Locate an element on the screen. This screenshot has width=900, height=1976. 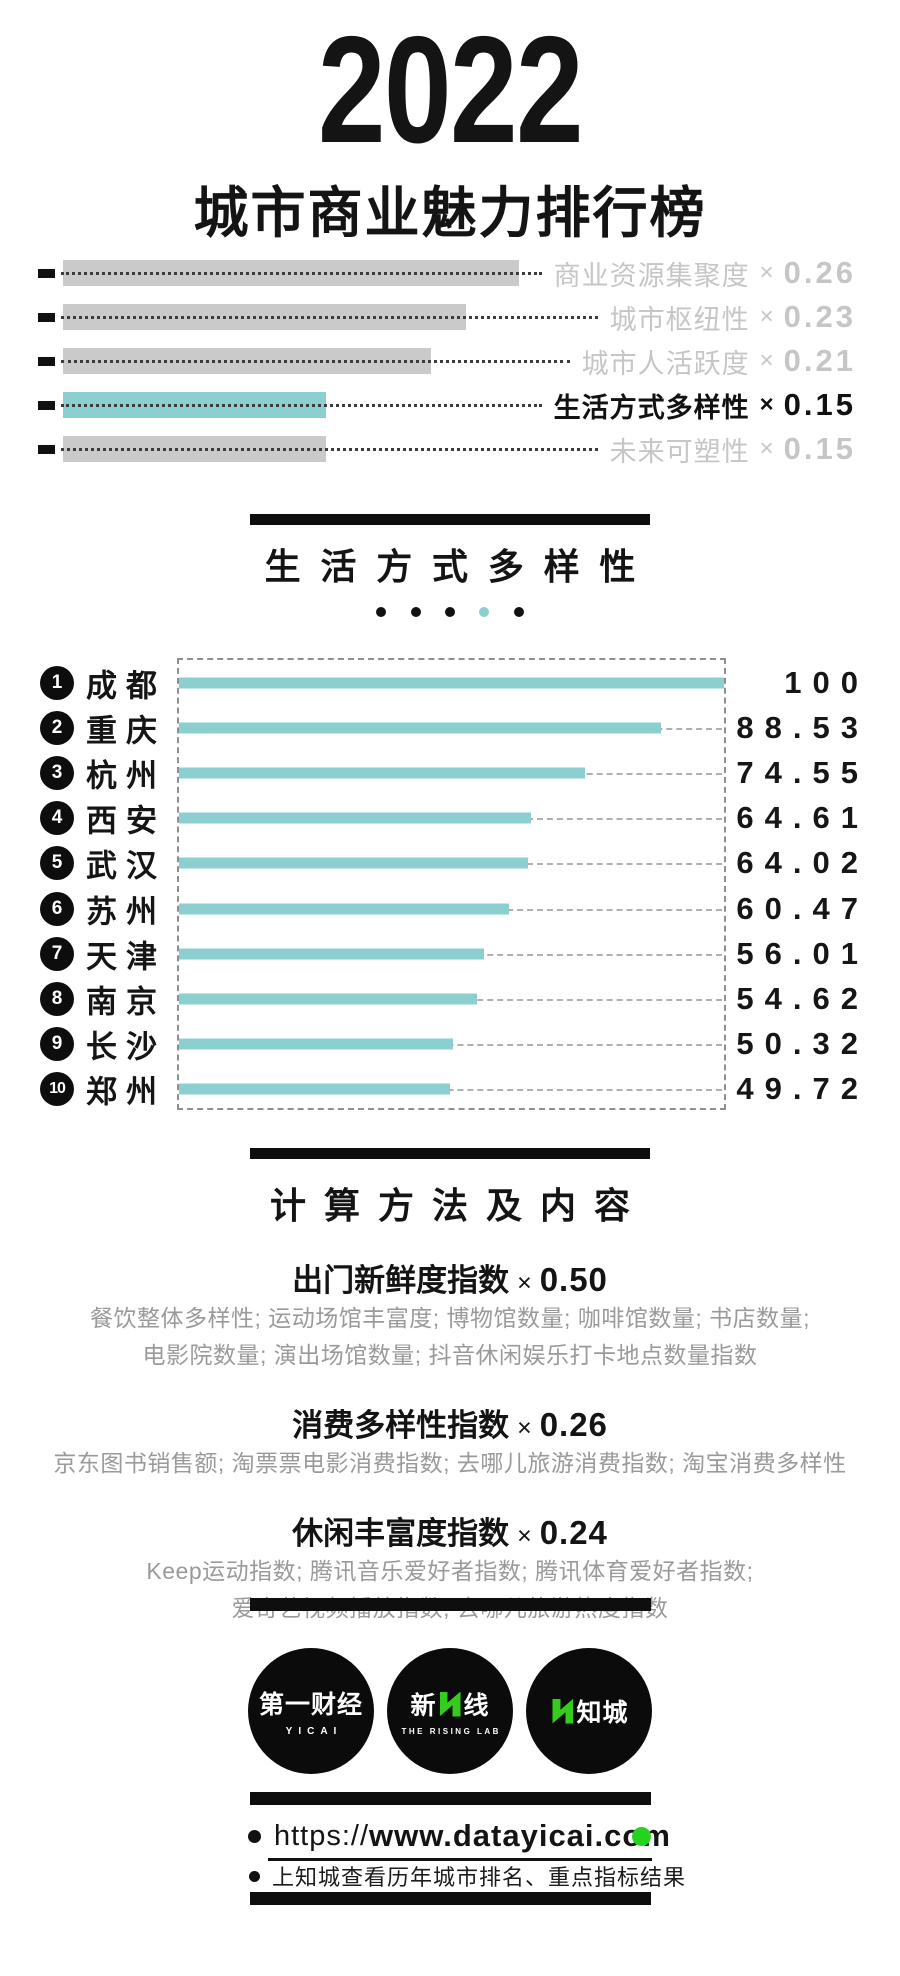
the-rising-lab-logo: 新线 THE RISING LAB is located at coordinates (450, 1711).